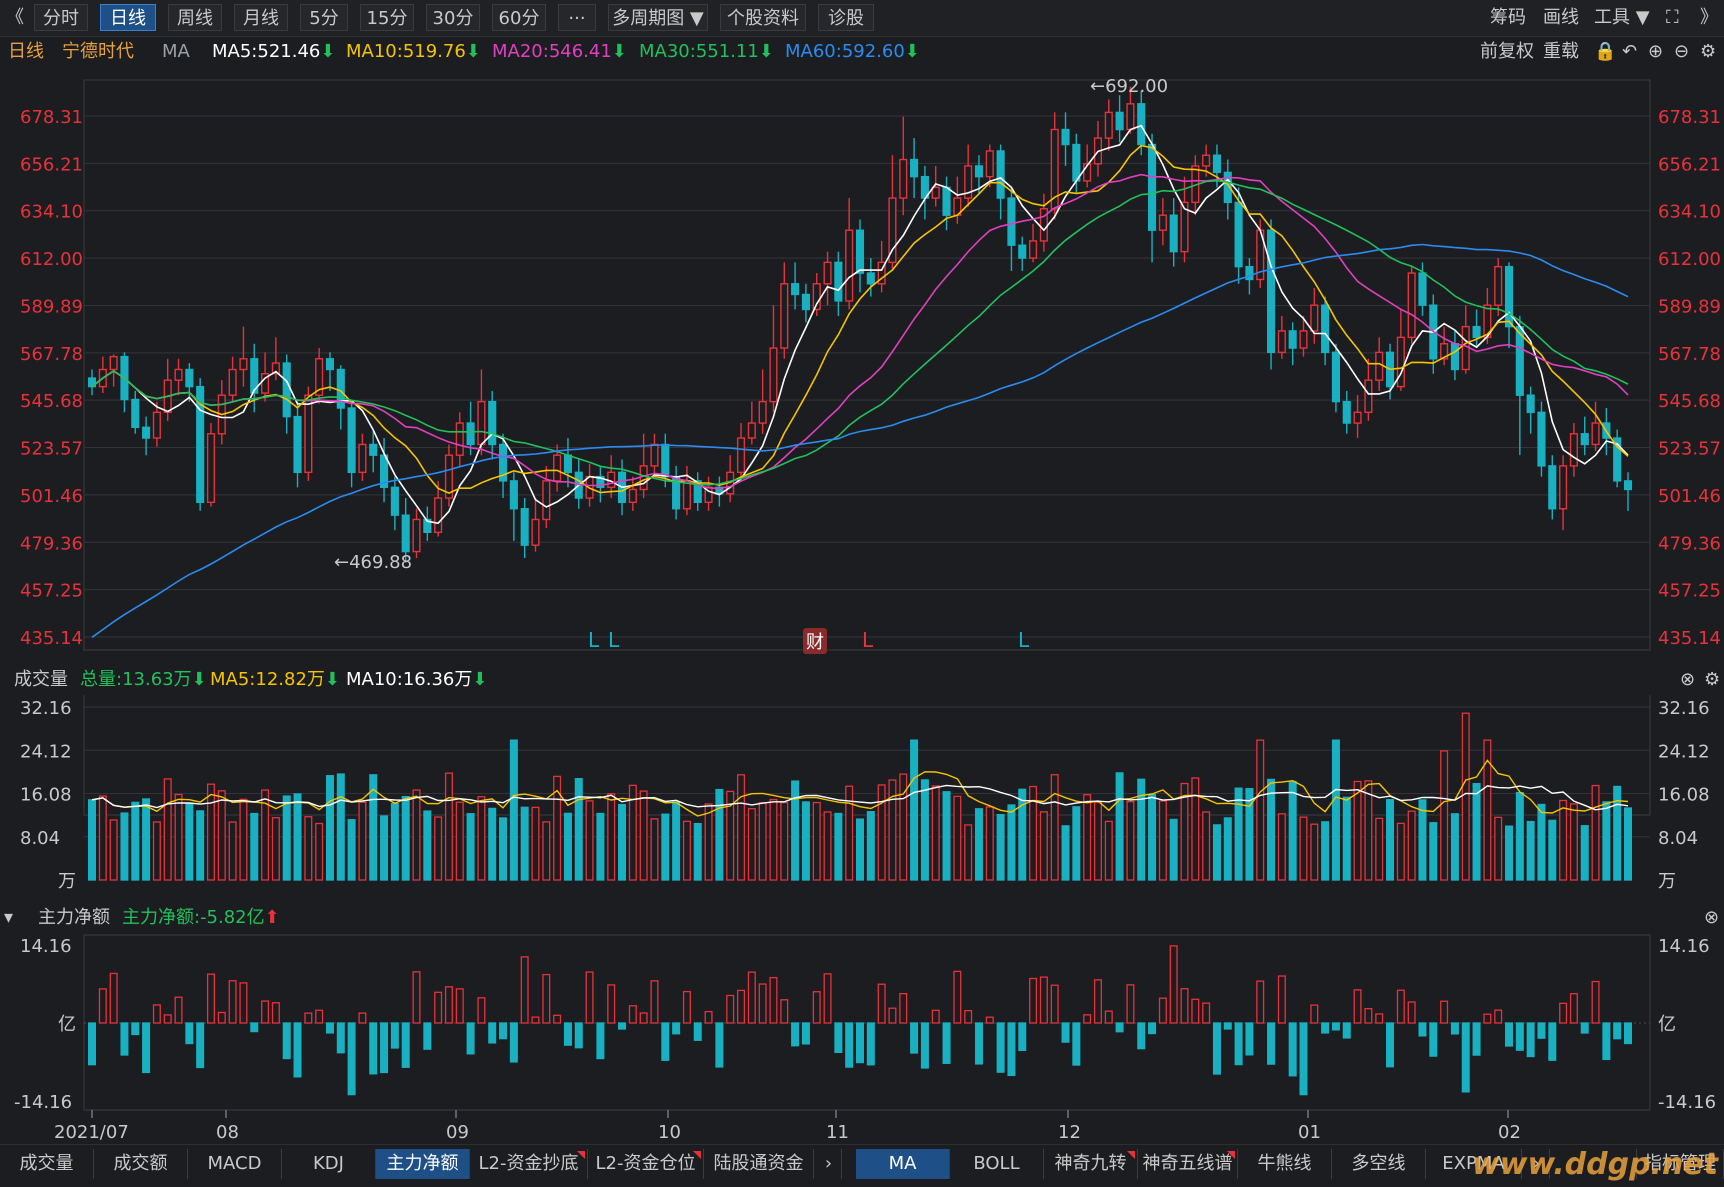  I want to click on close-volume-panel-icon: ⊗, so click(1688, 679).